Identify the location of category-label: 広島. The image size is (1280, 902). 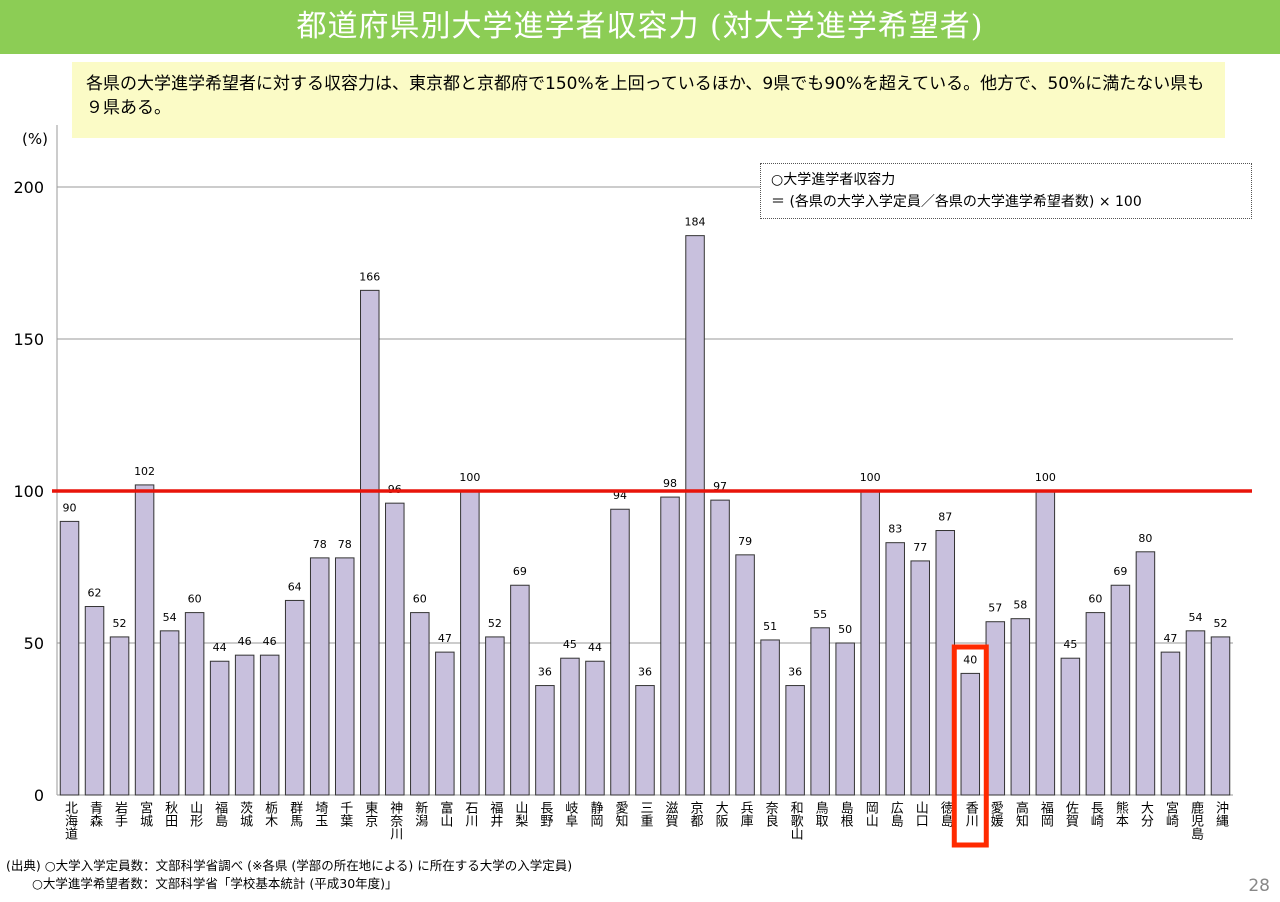
(896, 814).